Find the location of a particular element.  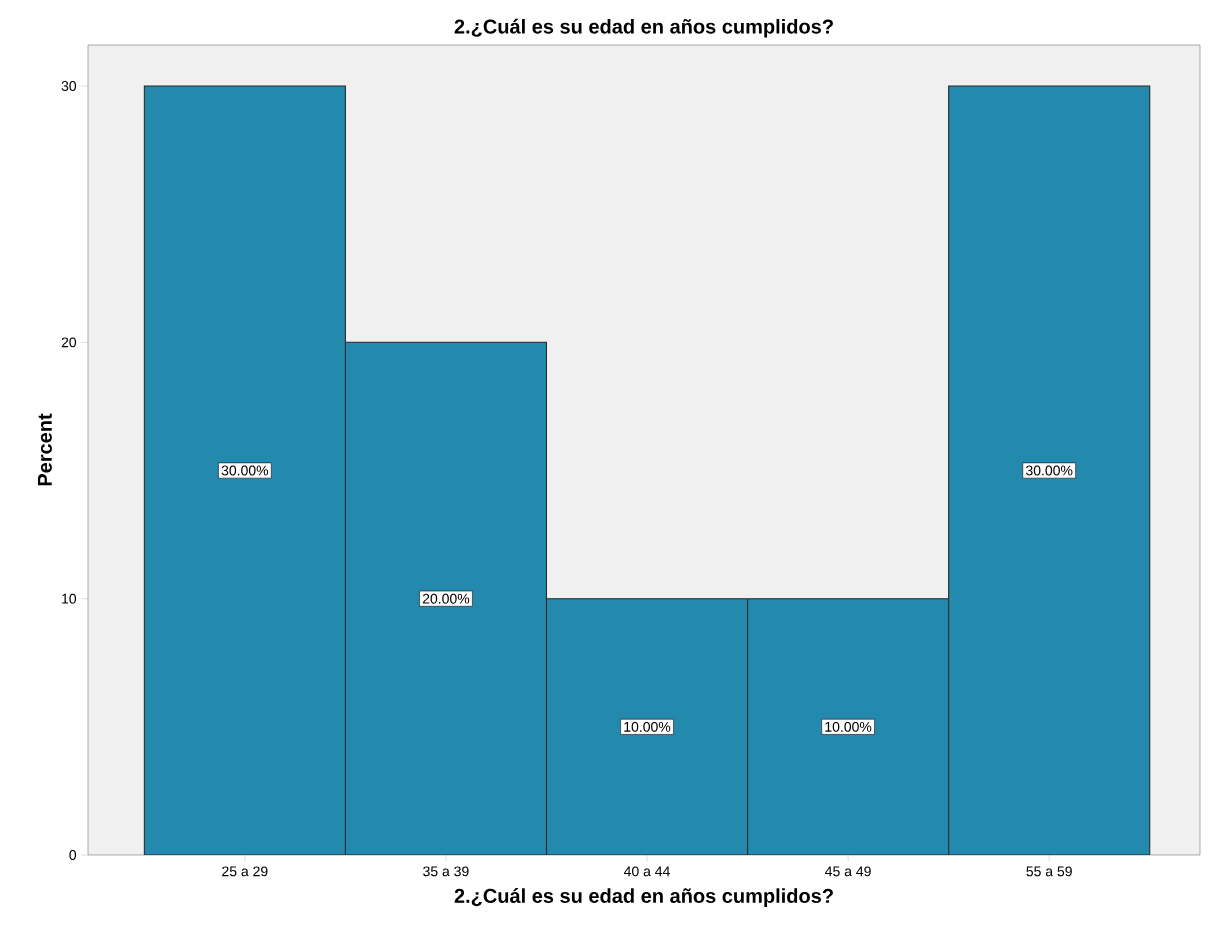

x-tick-label: 35 a 39 is located at coordinates (446, 871).